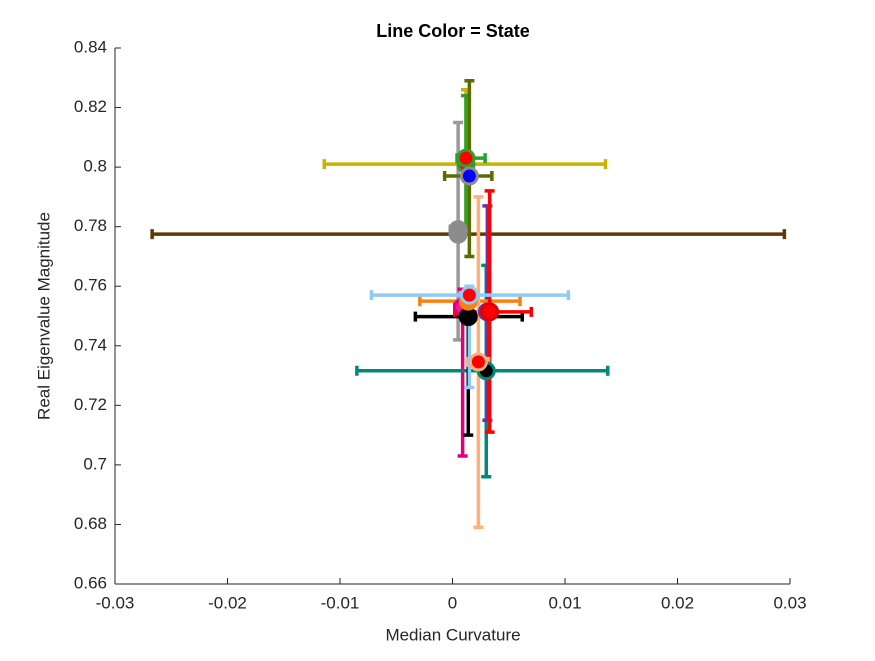 This screenshot has height=661, width=875. Describe the element at coordinates (789, 602) in the screenshot. I see `x-tick-label: 0.03` at that location.